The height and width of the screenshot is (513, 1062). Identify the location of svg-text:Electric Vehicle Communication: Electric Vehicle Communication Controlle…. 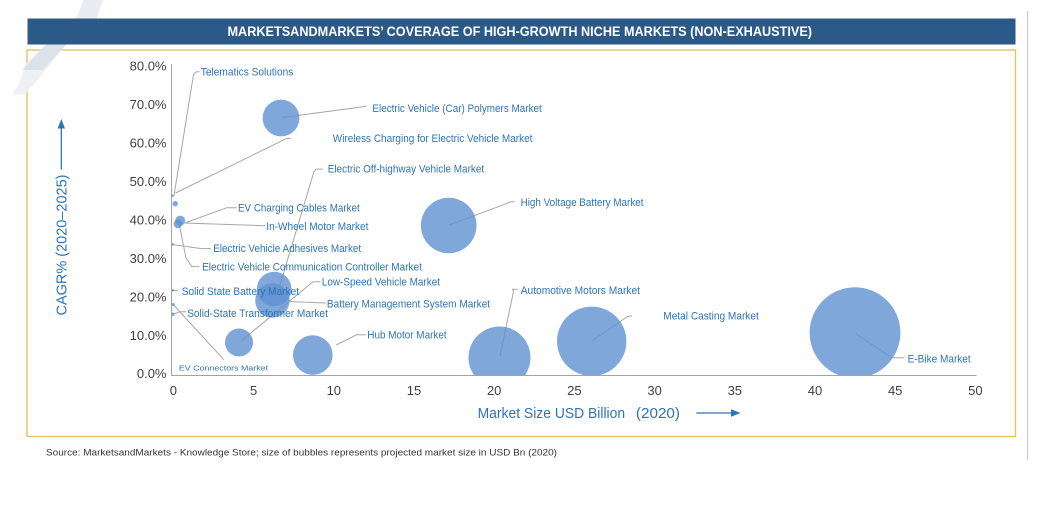
(312, 268).